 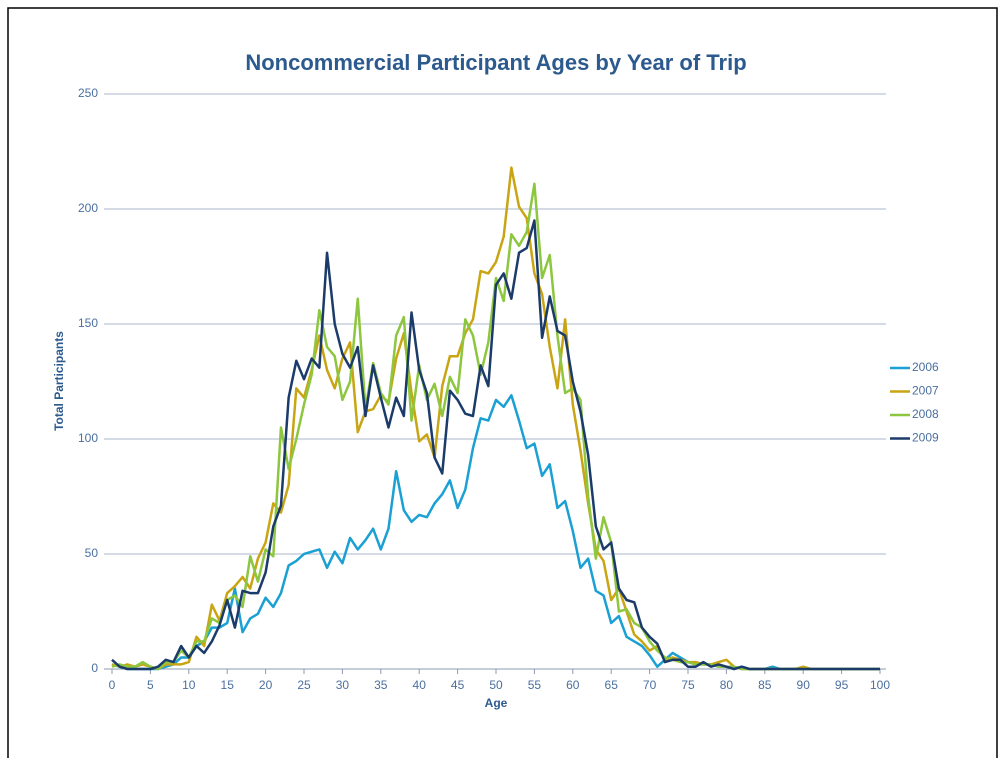 What do you see at coordinates (650, 685) in the screenshot?
I see `x-tick-label: 70` at bounding box center [650, 685].